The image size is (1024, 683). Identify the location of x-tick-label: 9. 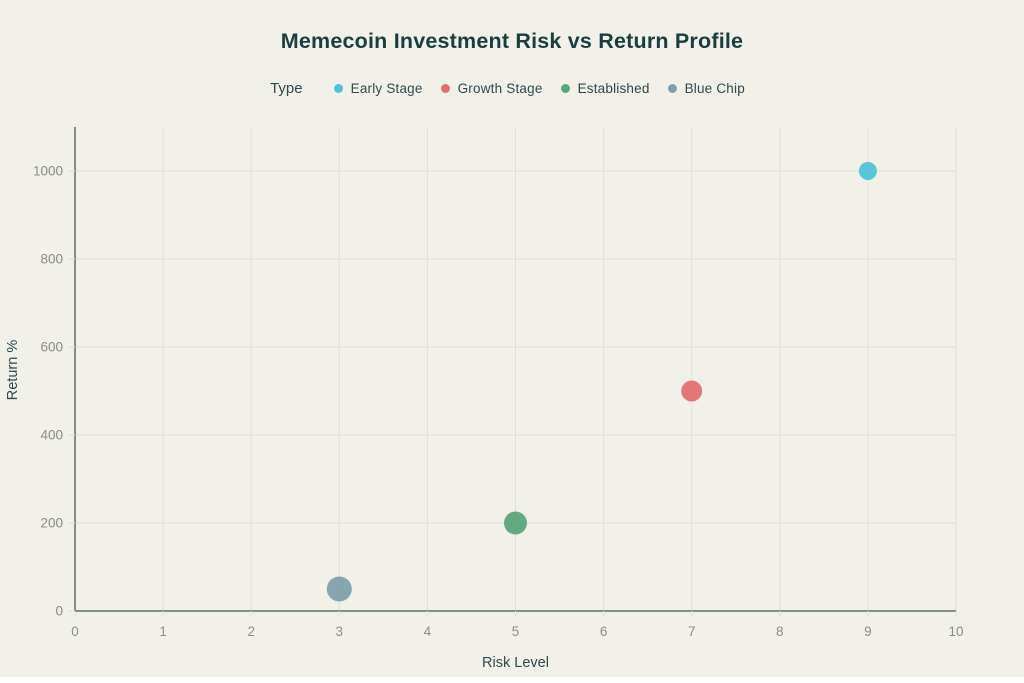
(868, 631).